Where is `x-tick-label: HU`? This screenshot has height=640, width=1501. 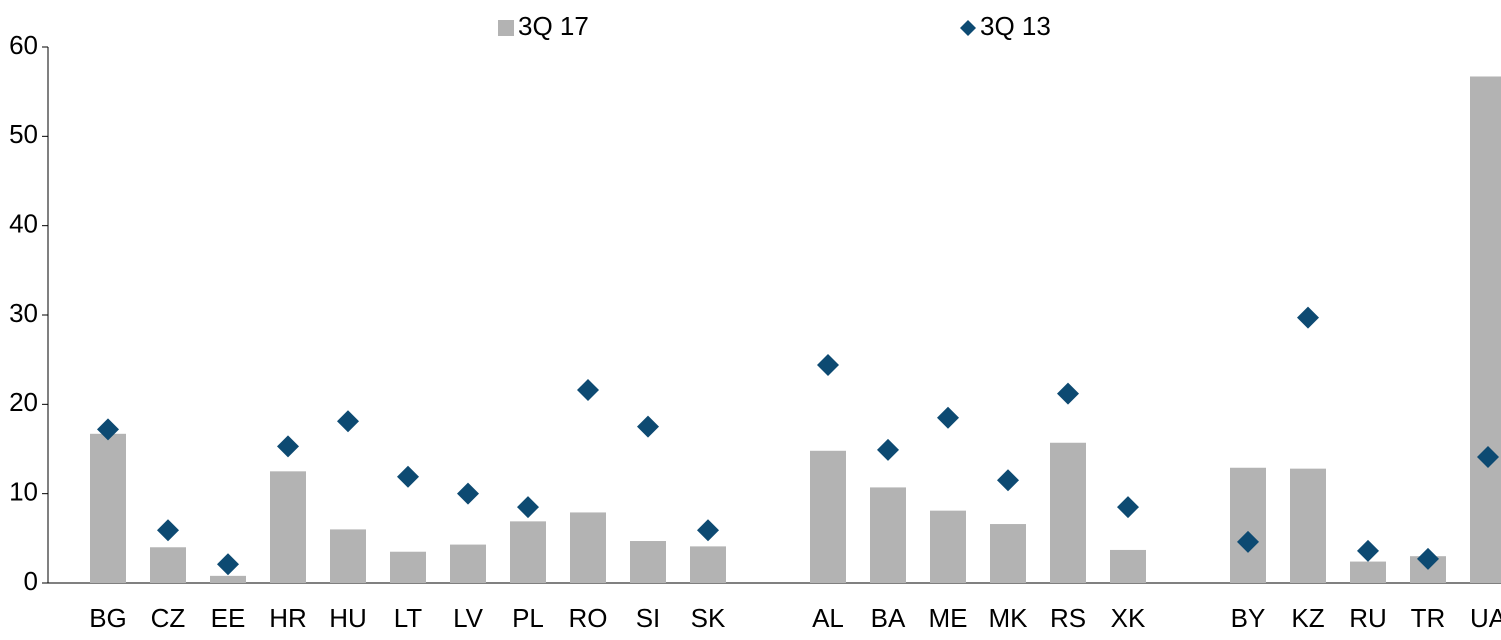
x-tick-label: HU is located at coordinates (348, 618).